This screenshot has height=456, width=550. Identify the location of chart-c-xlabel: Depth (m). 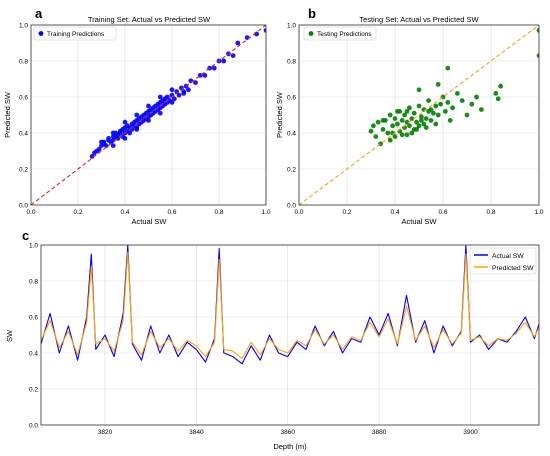
(290, 446).